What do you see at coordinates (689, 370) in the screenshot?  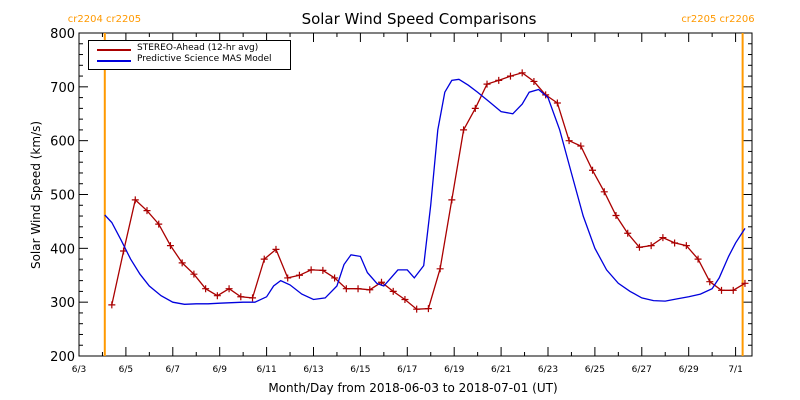 I see `x-tick-label: 6/29` at bounding box center [689, 370].